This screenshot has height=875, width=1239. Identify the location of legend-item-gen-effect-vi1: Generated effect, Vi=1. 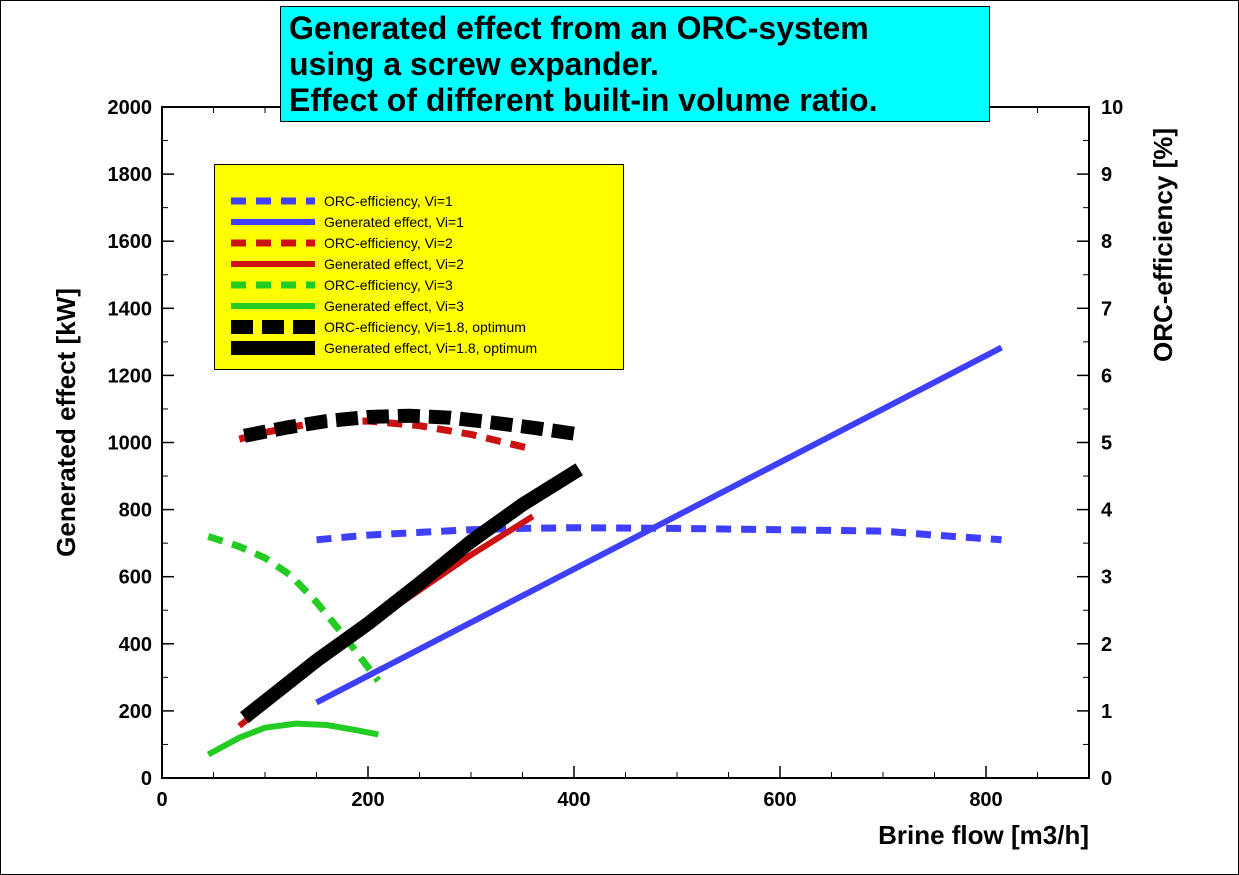
(419, 222).